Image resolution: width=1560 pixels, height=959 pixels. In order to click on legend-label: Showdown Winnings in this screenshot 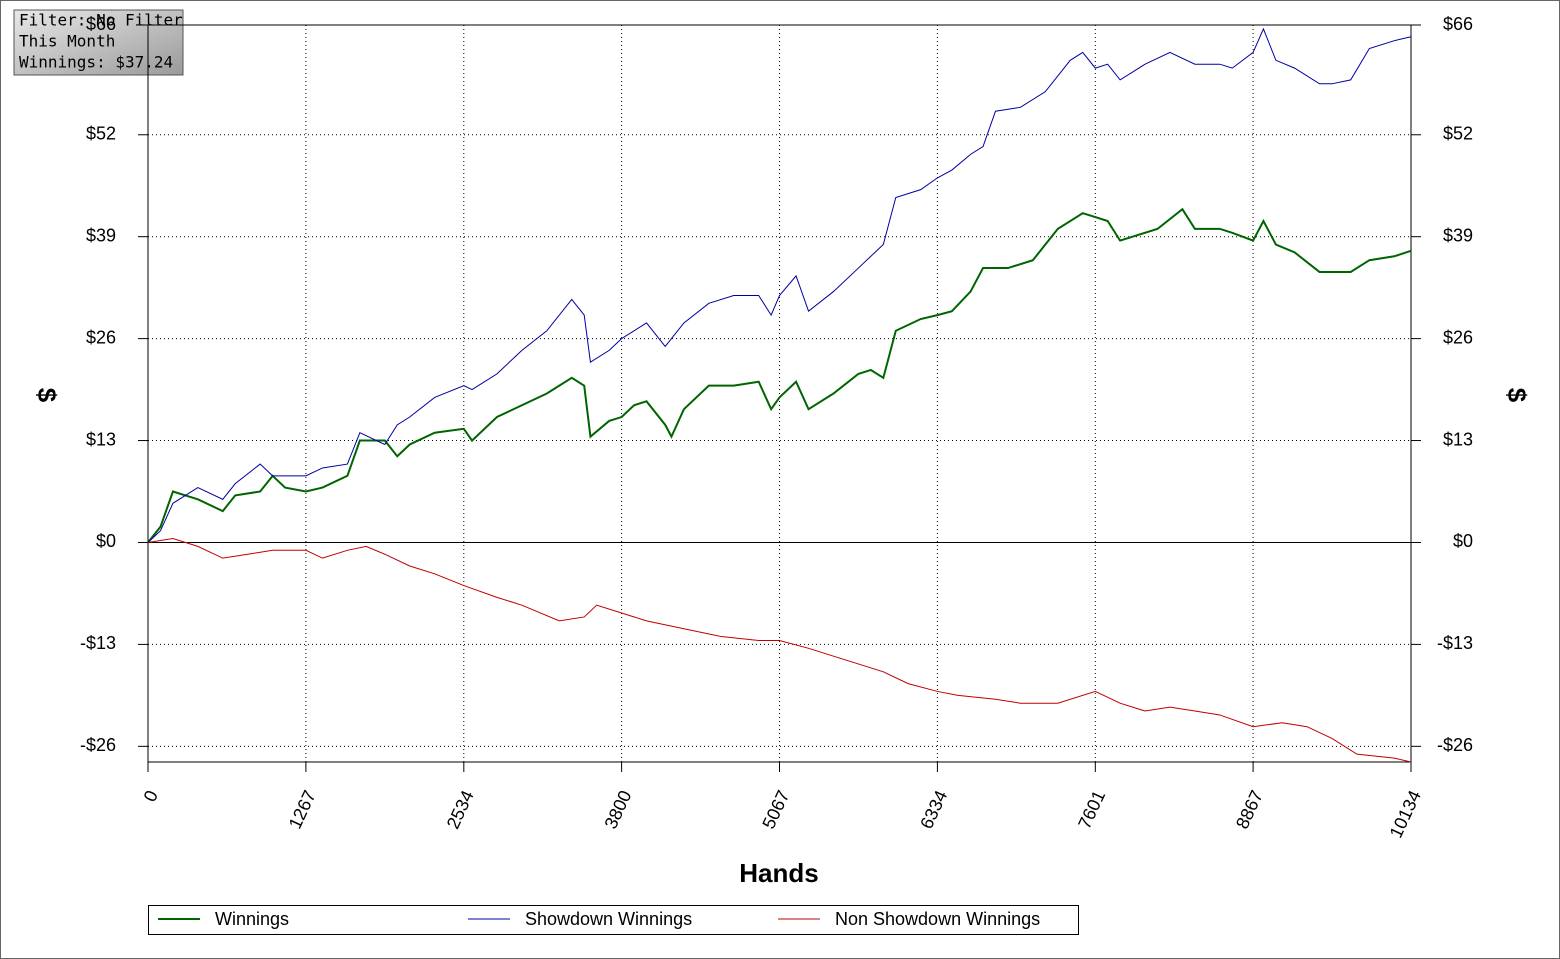, I will do `click(608, 919)`.